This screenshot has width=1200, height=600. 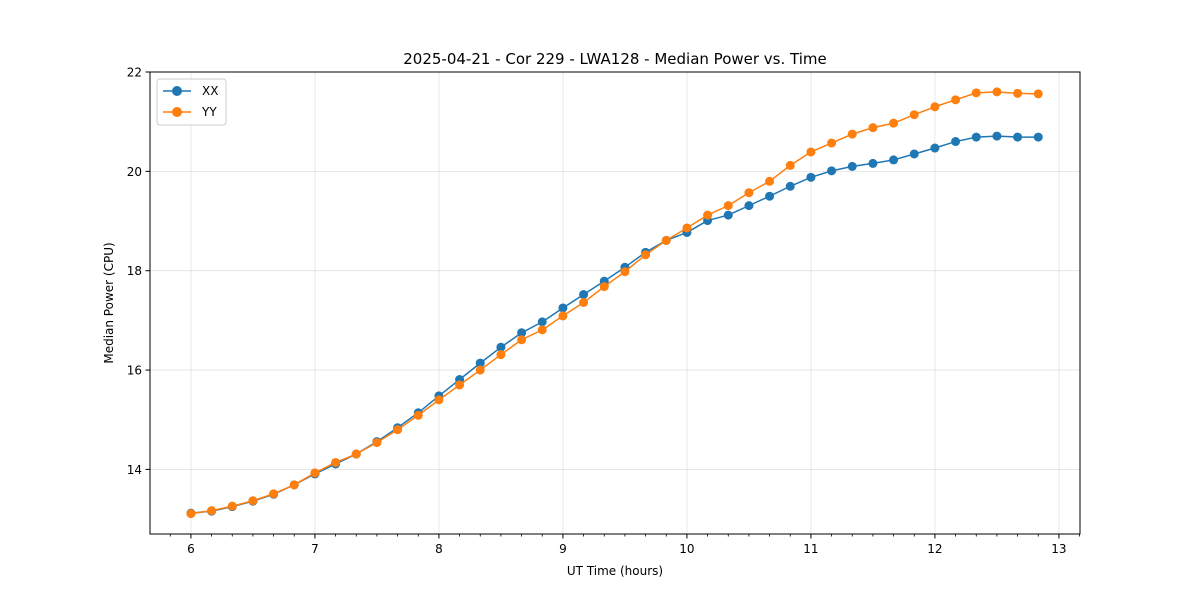 I want to click on x-tick-label: 8, so click(x=439, y=549).